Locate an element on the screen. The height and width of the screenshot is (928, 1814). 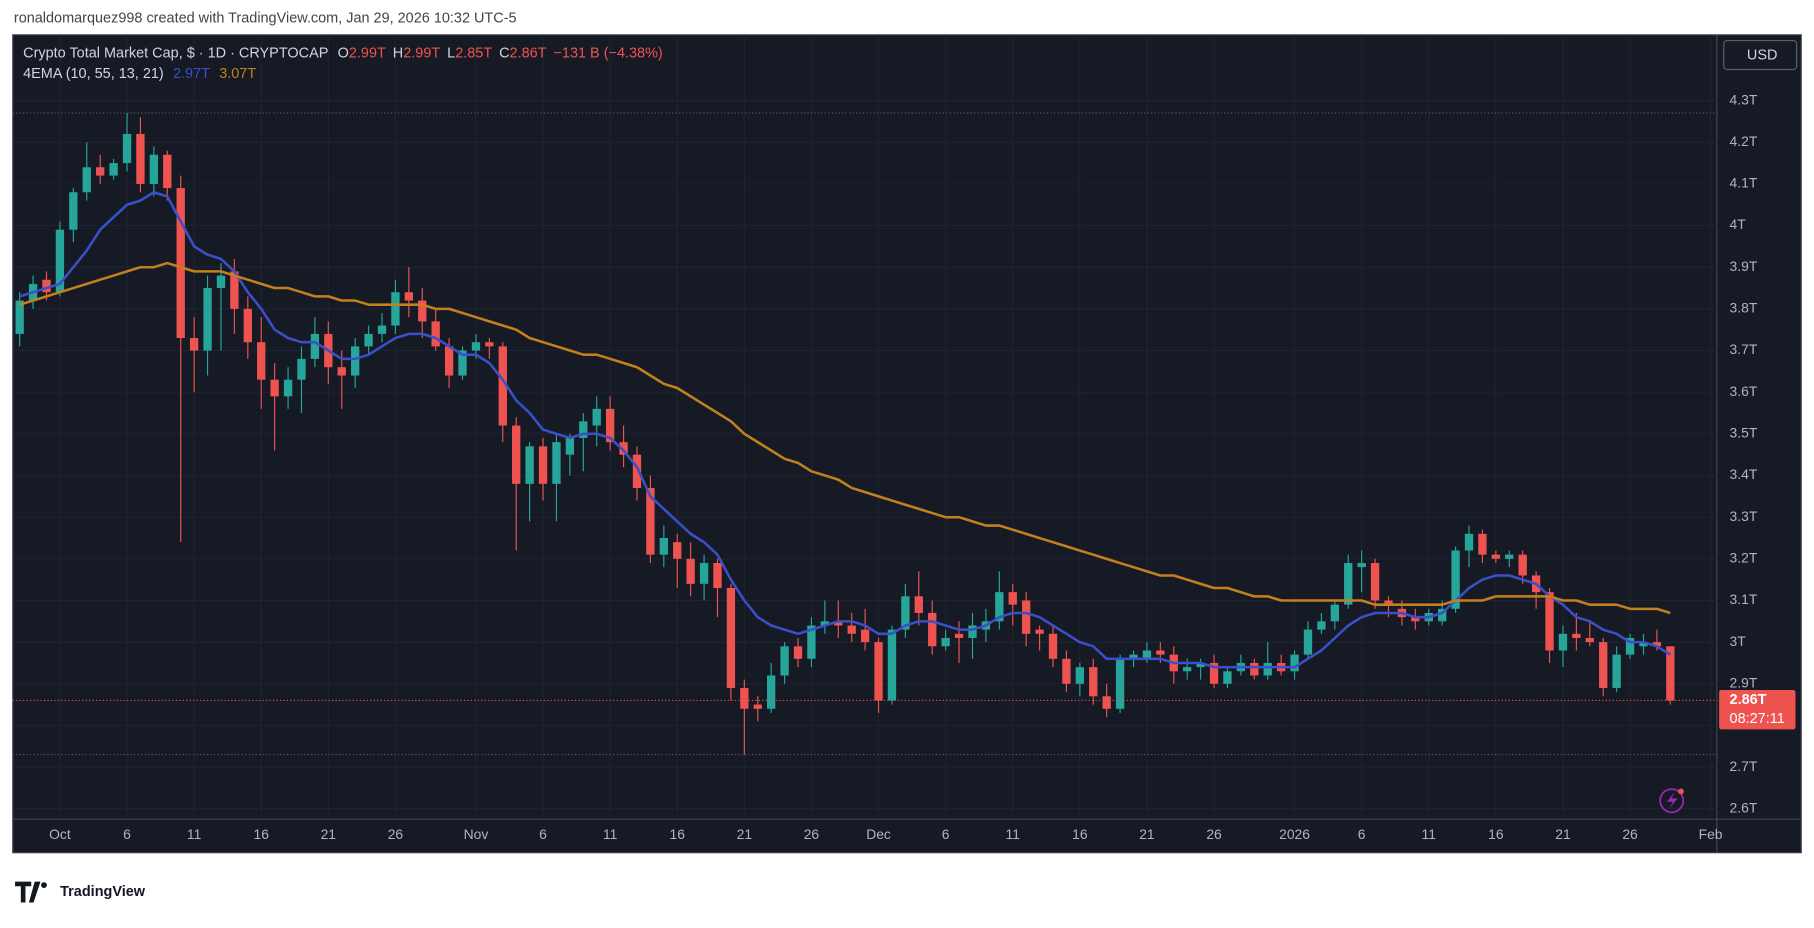
y-tick-label: 3.7T is located at coordinates (1744, 349).